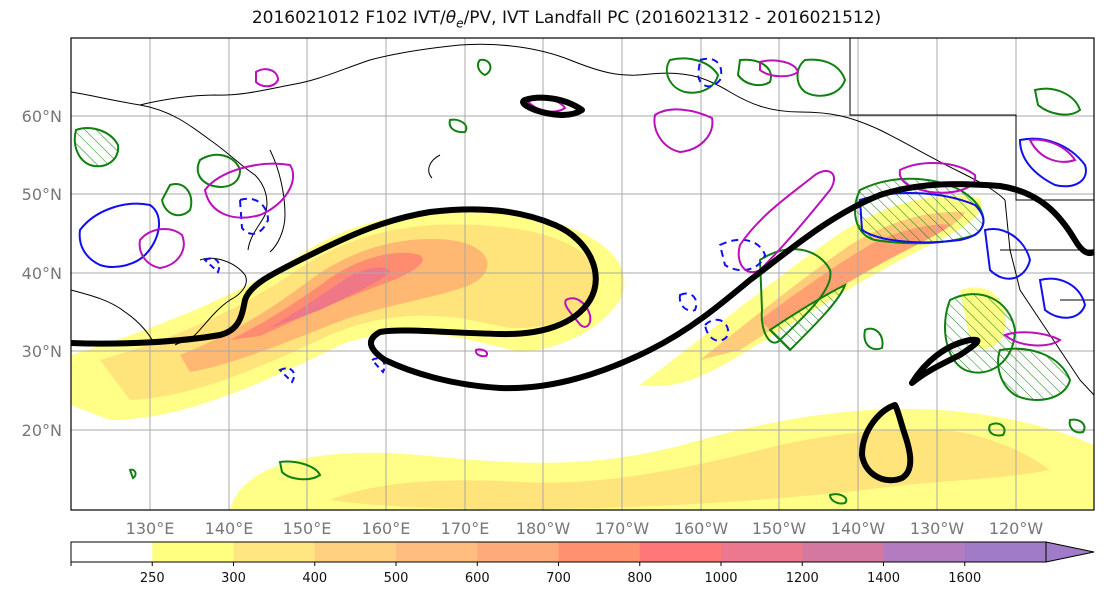  What do you see at coordinates (858, 528) in the screenshot?
I see `lon-label: 140°W` at bounding box center [858, 528].